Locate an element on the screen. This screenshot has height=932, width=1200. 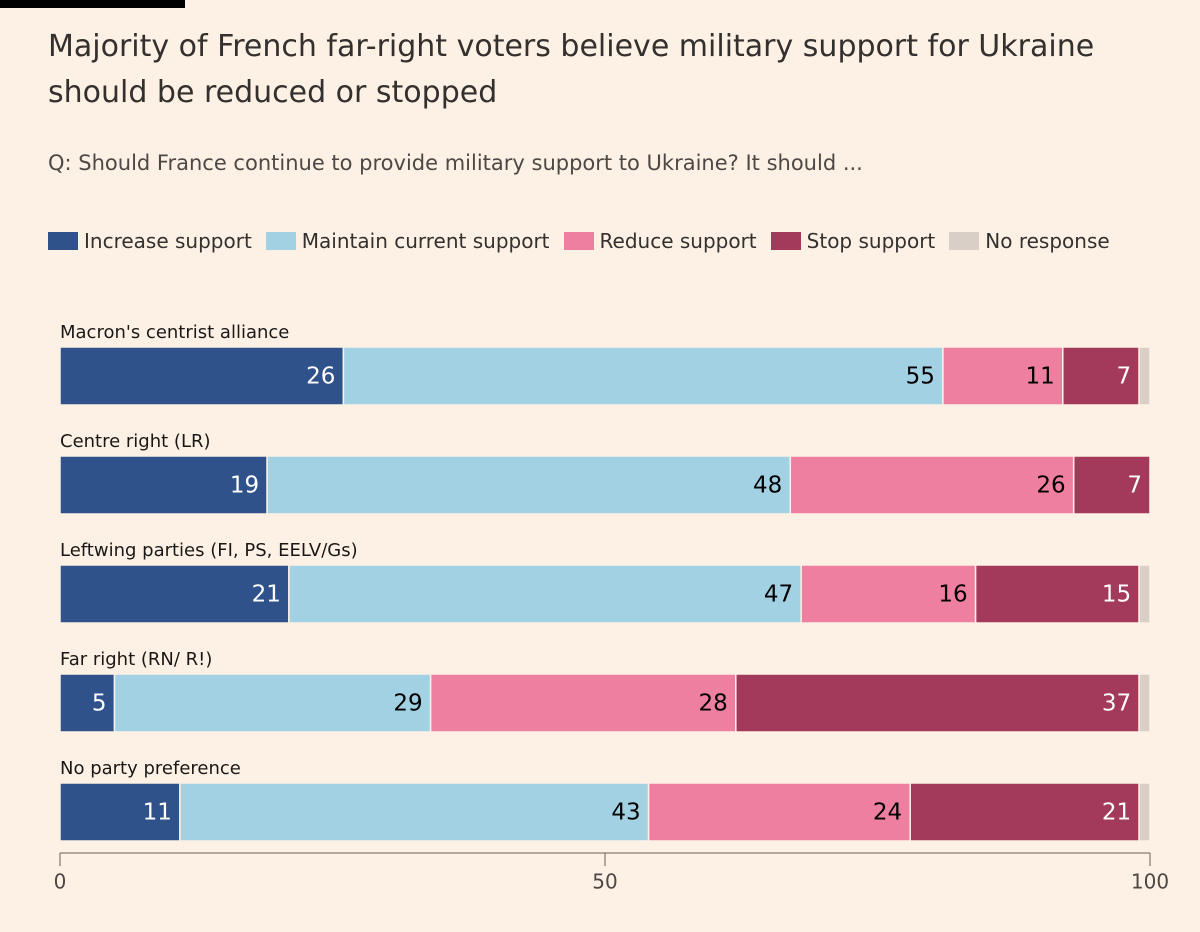
legend-label: Maintain current support is located at coordinates (425, 241).